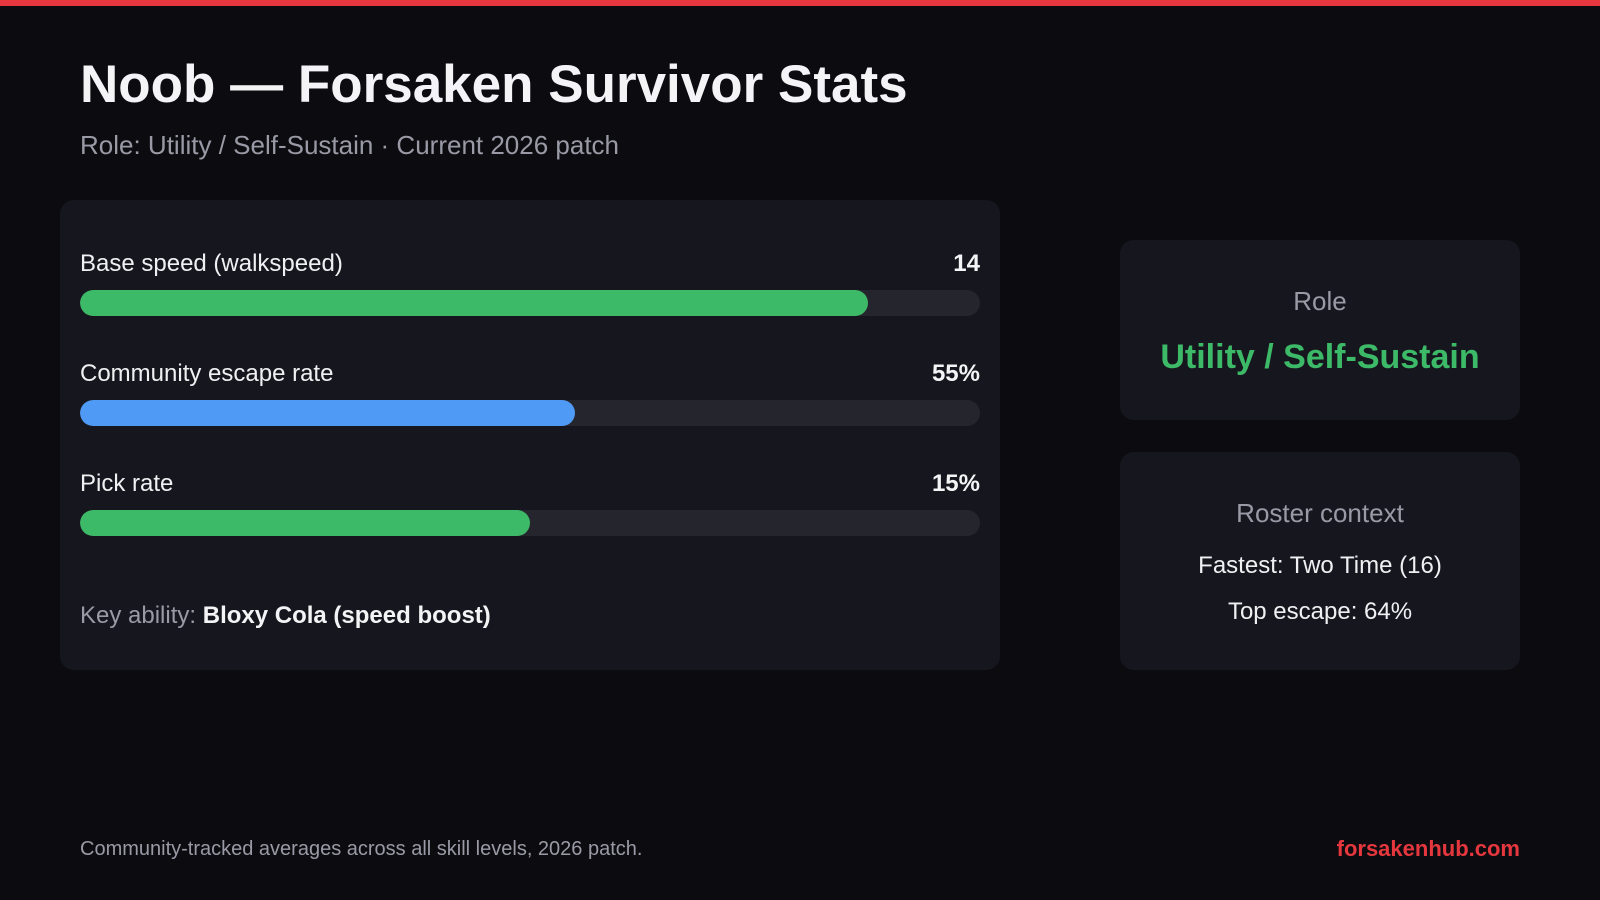  What do you see at coordinates (1320, 357) in the screenshot?
I see `role-card-value: Utility / Self-Sustain` at bounding box center [1320, 357].